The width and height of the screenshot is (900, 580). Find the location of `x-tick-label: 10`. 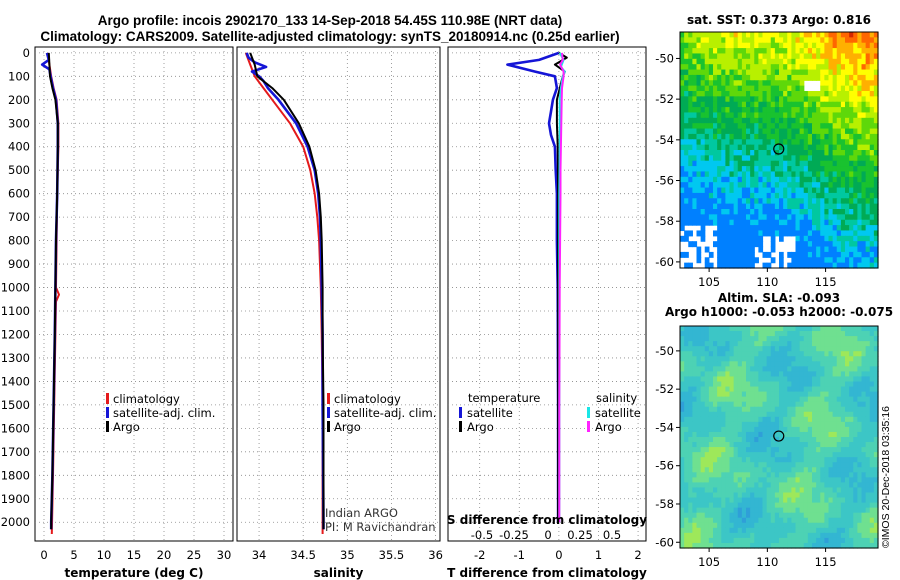

x-tick-label: 10 is located at coordinates (104, 555).